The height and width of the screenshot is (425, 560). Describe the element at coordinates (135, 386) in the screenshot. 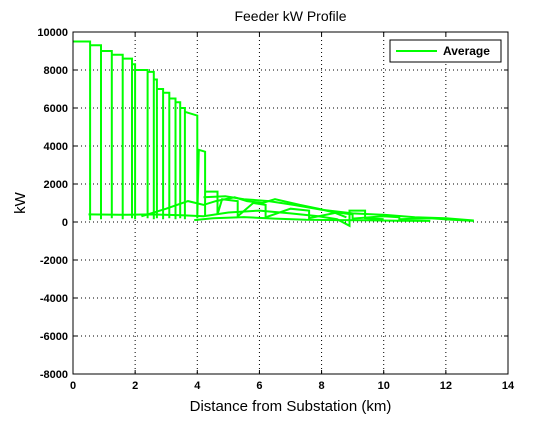

I see `x-tick-label: 2` at that location.